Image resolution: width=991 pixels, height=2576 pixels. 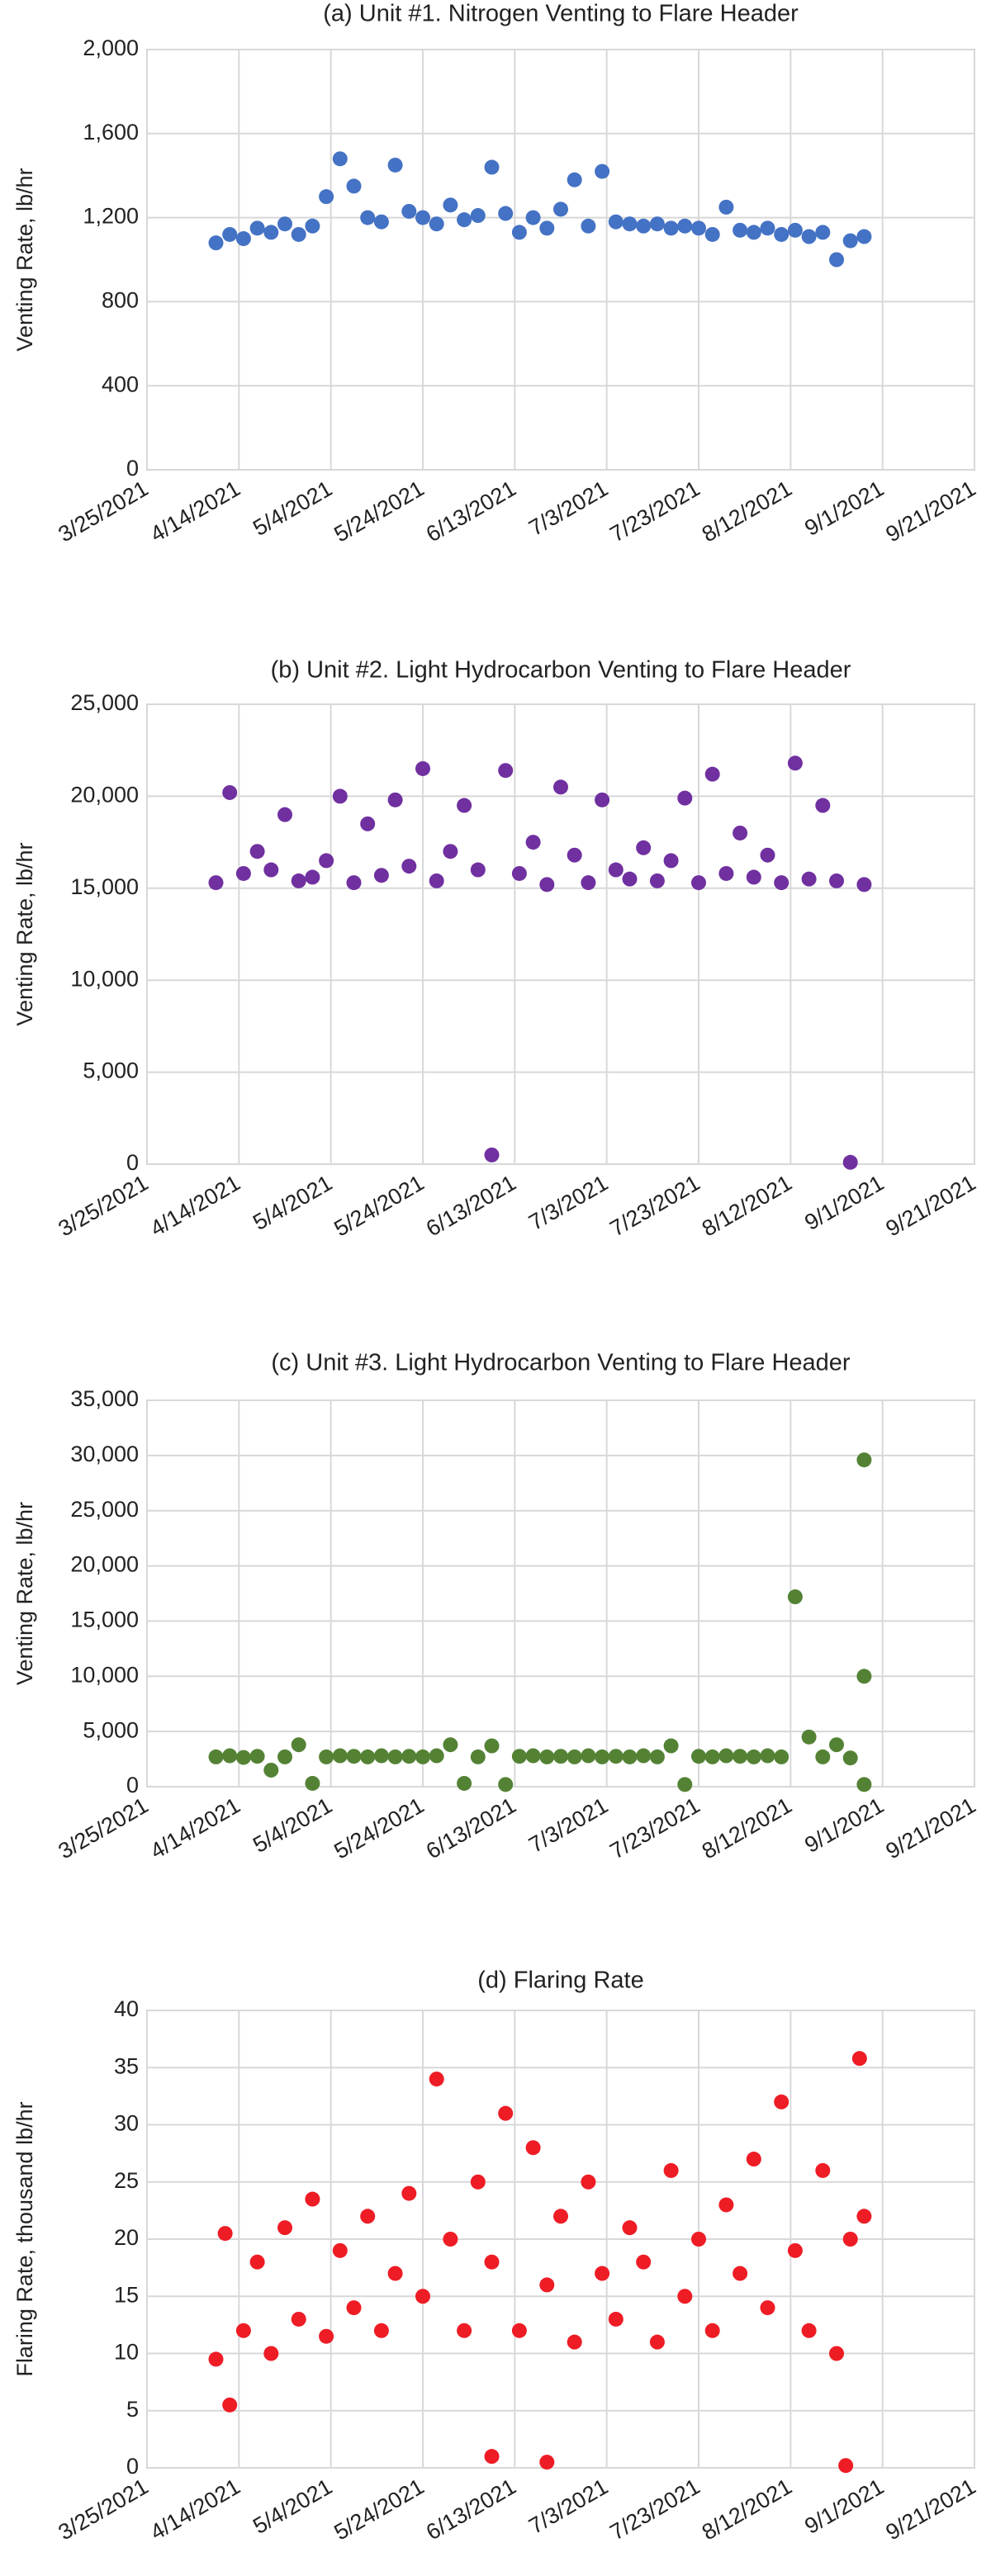 I want to click on x-tick-label: 3/25/2021, so click(x=104, y=1827).